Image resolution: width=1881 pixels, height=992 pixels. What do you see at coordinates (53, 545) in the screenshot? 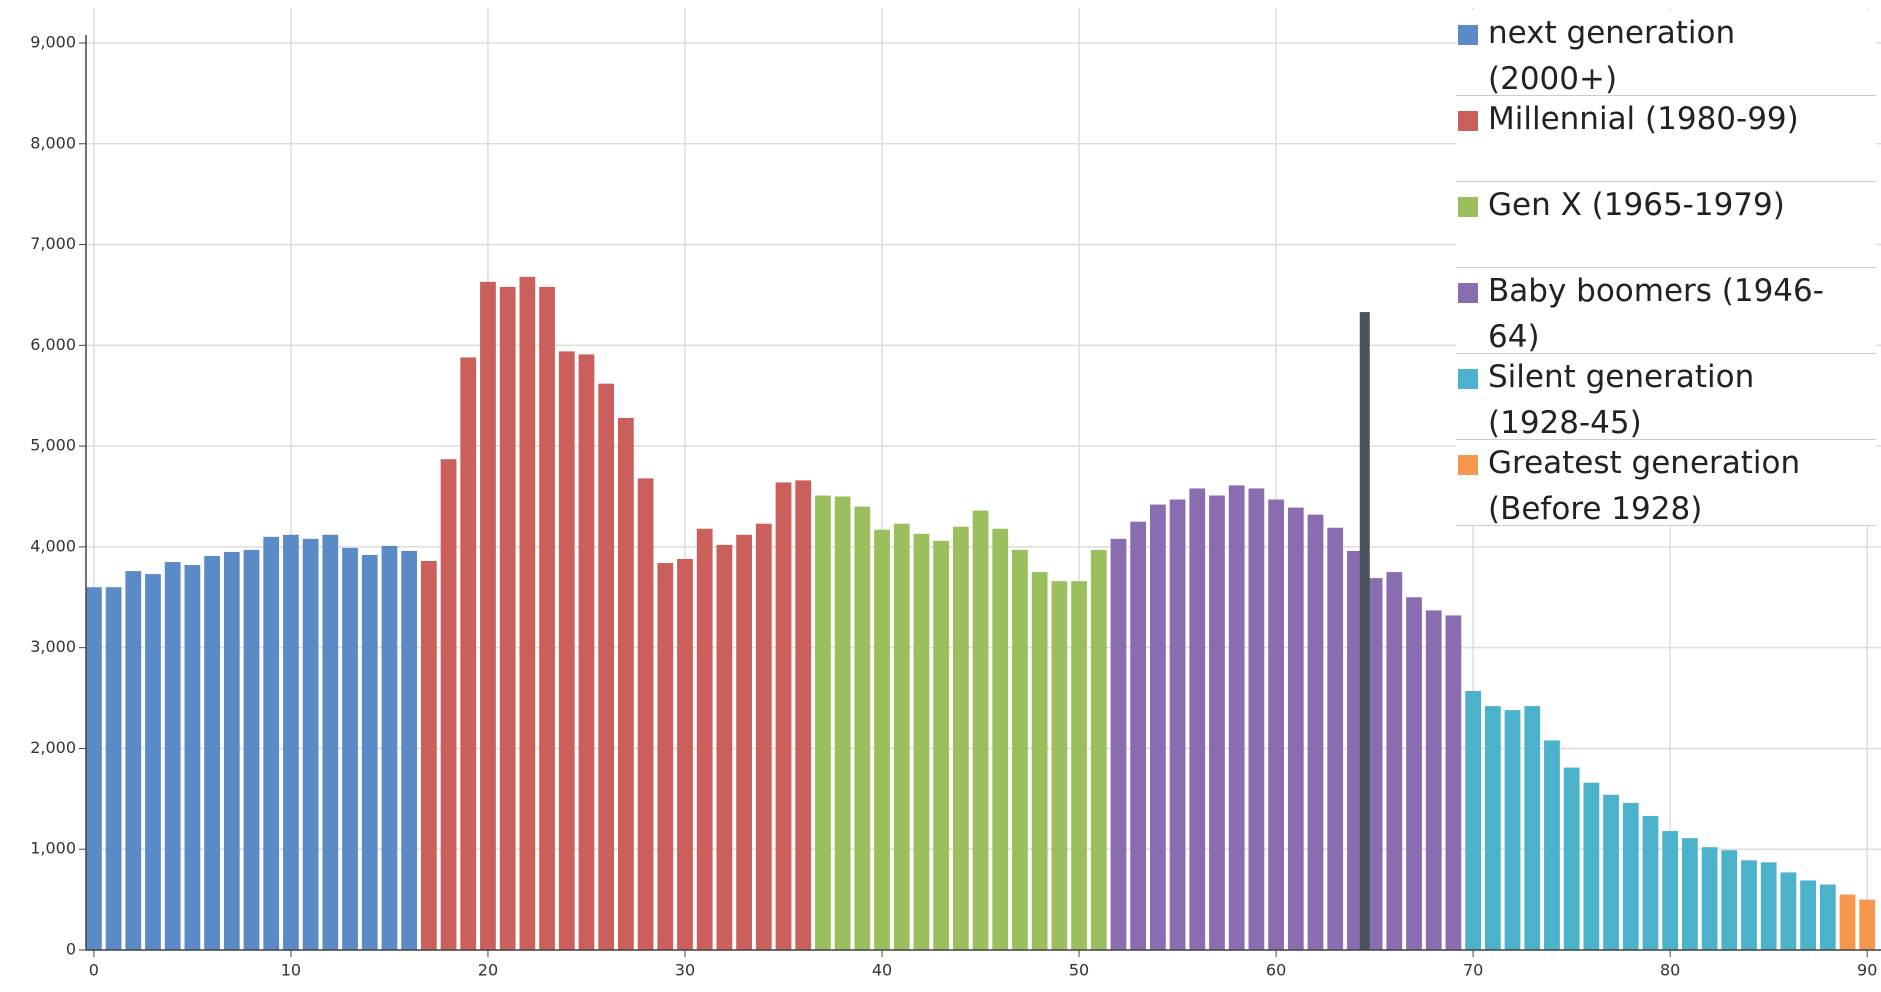
I see `y-tick-label: 4,000` at bounding box center [53, 545].